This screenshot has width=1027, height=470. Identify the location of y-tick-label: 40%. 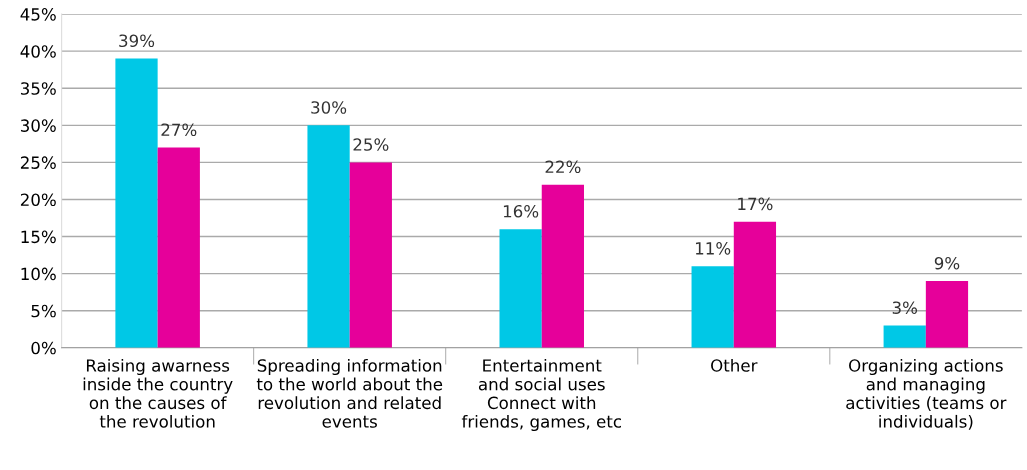
(38, 51).